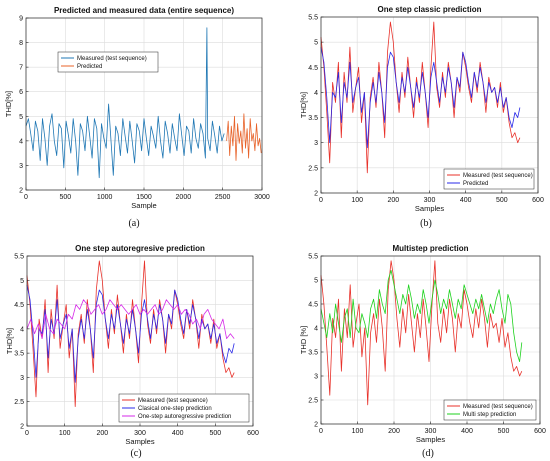  I want to click on ytick-label-c-1: 2.5, so click(19, 402).